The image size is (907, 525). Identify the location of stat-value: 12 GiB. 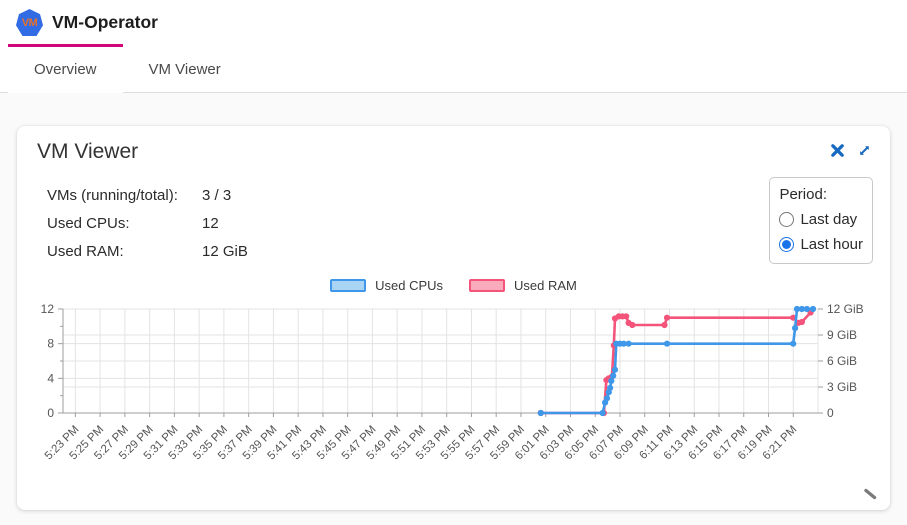
(225, 251).